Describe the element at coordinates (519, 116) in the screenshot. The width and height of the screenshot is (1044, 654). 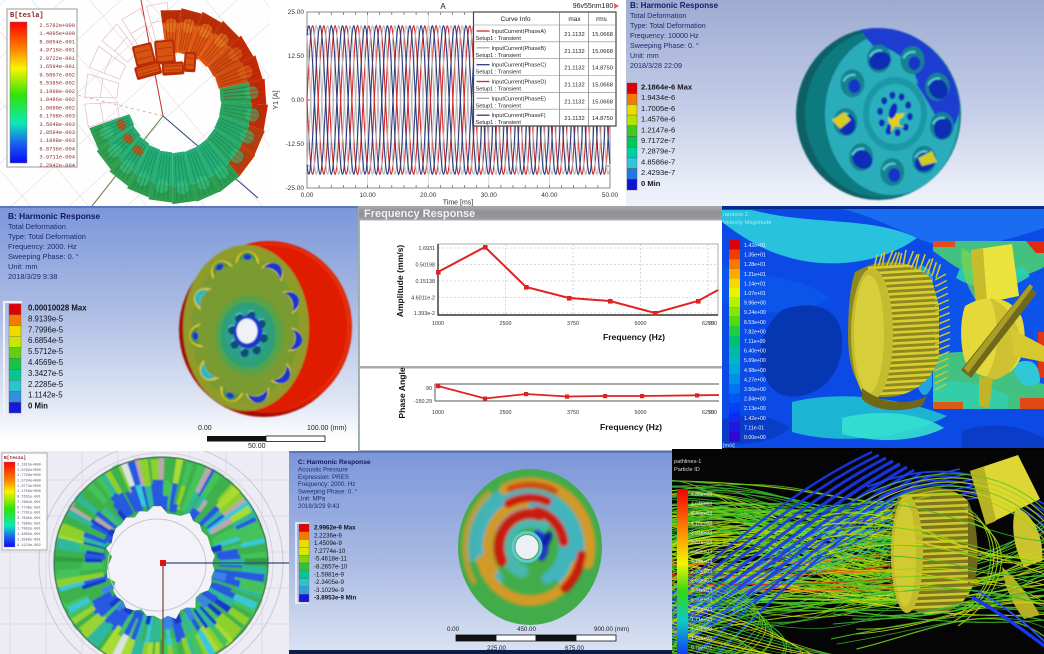
I see `svg-text: InputCurrent(PhaseF)` at that location.